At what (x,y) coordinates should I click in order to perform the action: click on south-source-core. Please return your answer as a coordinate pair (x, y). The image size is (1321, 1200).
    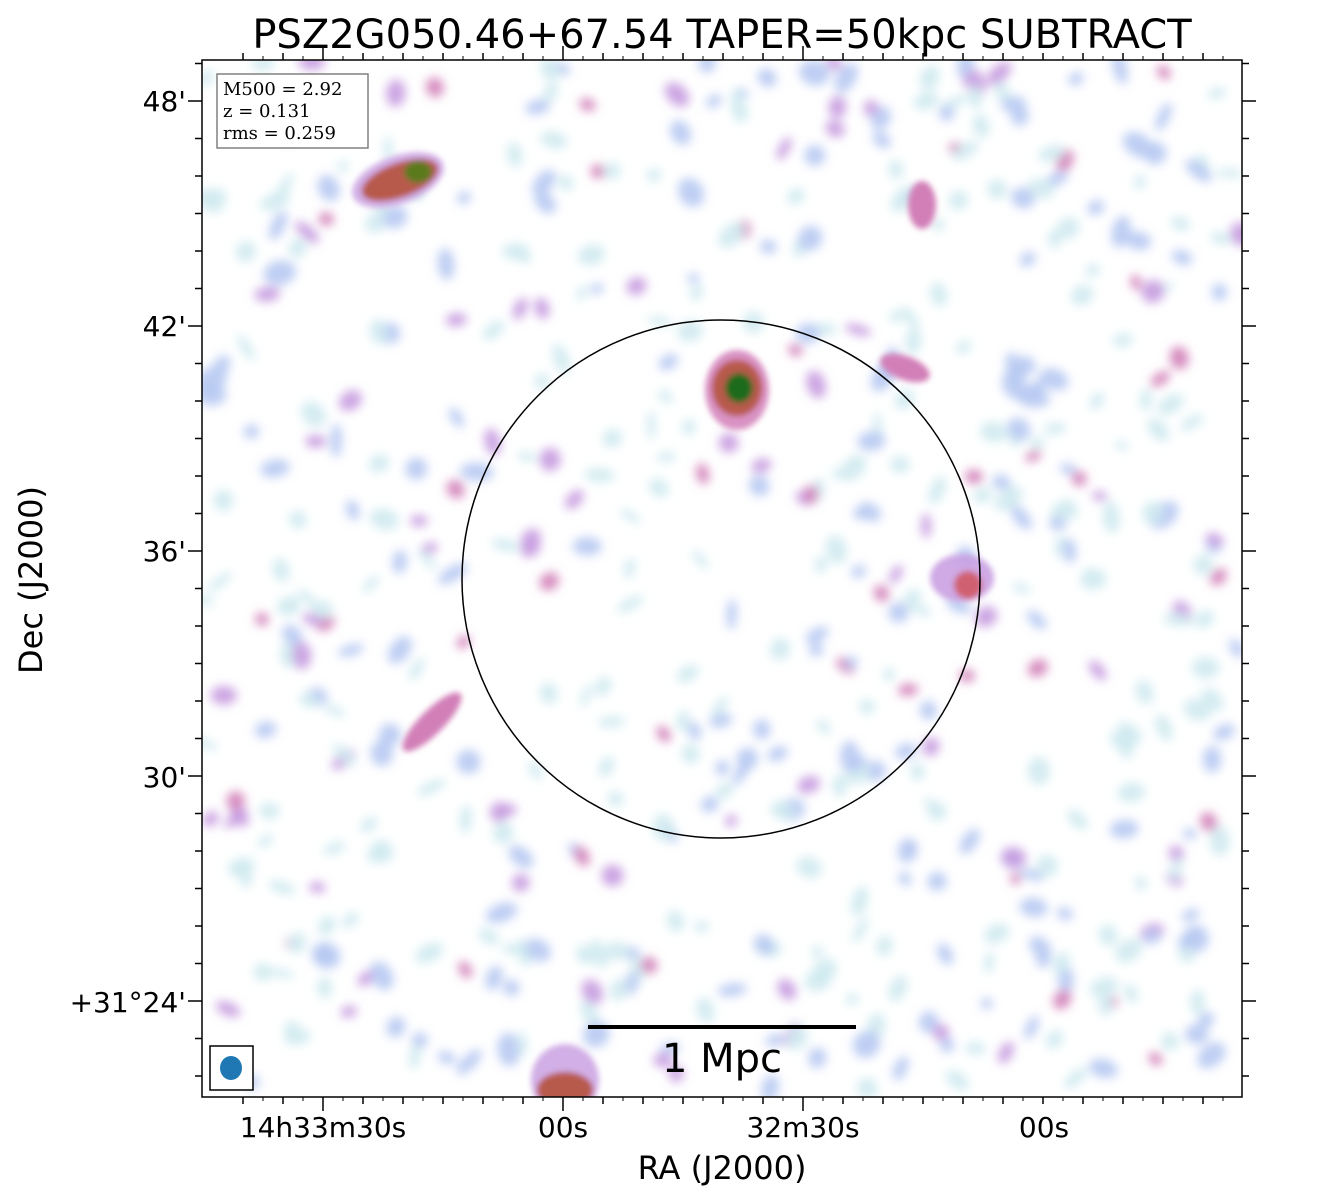
    Looking at the image, I should click on (565, 1084).